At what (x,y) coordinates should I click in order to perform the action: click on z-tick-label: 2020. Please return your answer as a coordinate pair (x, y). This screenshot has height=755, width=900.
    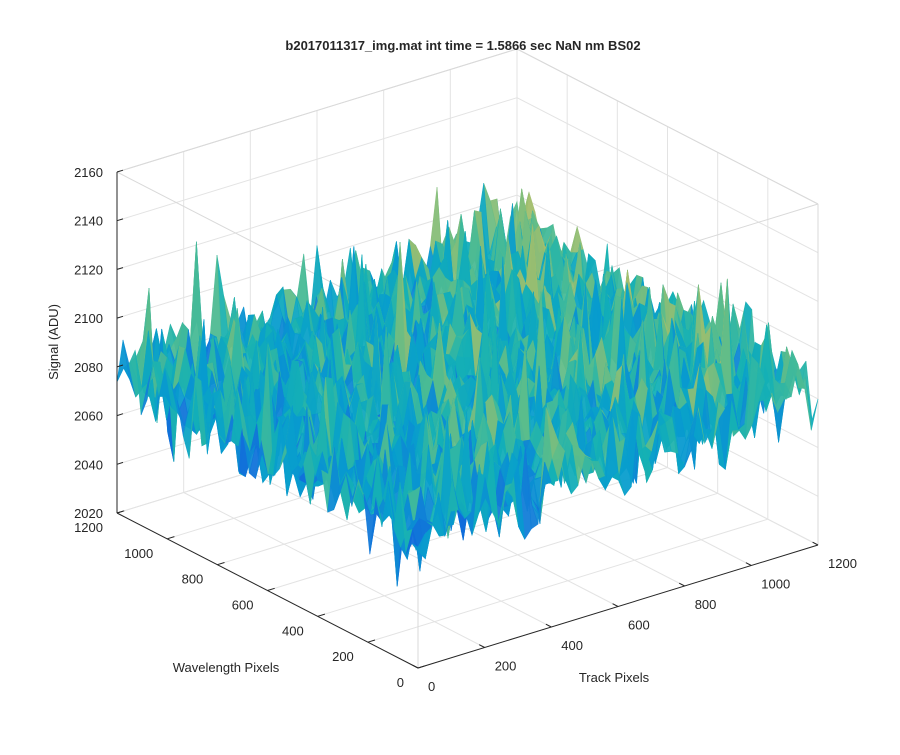
    Looking at the image, I should click on (88, 513).